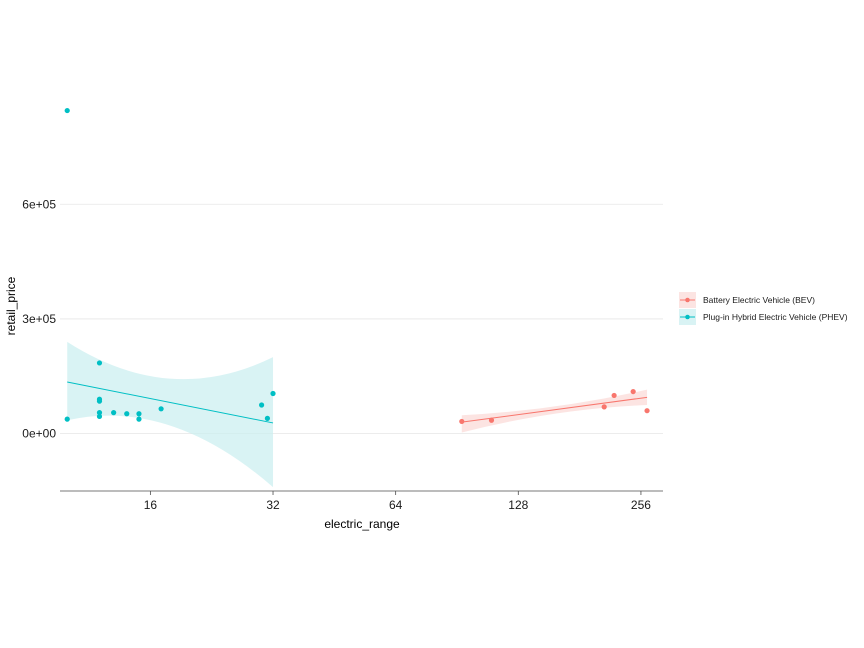 This screenshot has height=648, width=864. Describe the element at coordinates (759, 300) in the screenshot. I see `legend-label: Battery Electric Vehicle (BEV)` at that location.